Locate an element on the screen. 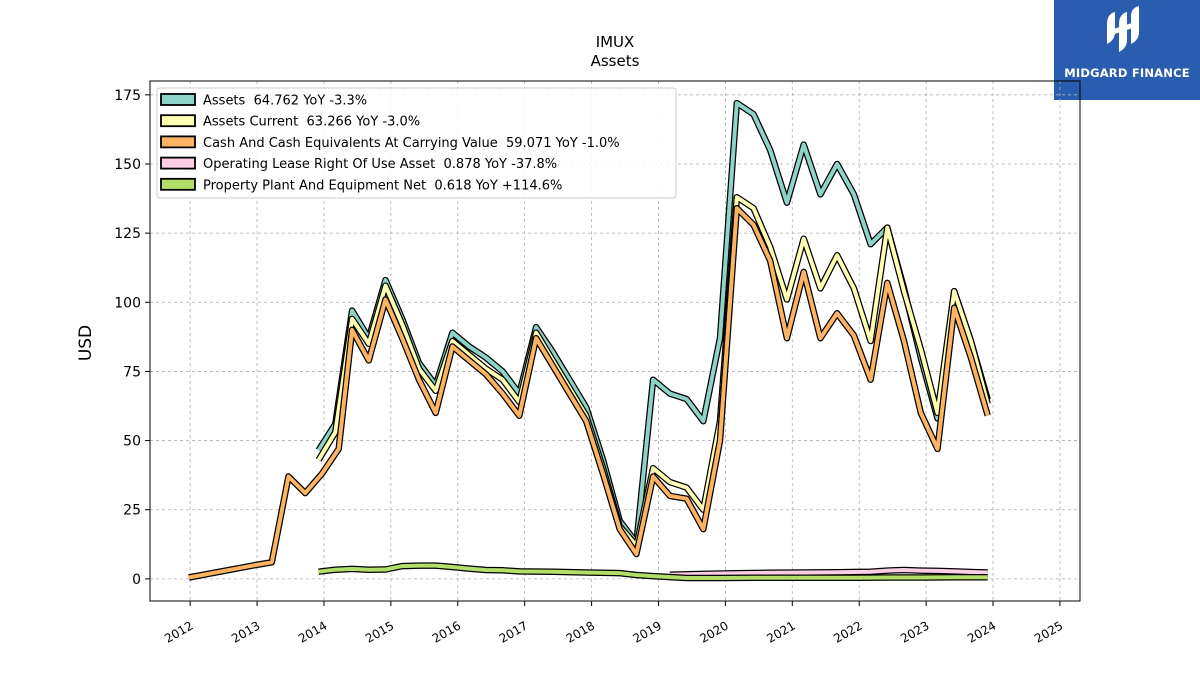  y-tick-label: 25 is located at coordinates (132, 511).